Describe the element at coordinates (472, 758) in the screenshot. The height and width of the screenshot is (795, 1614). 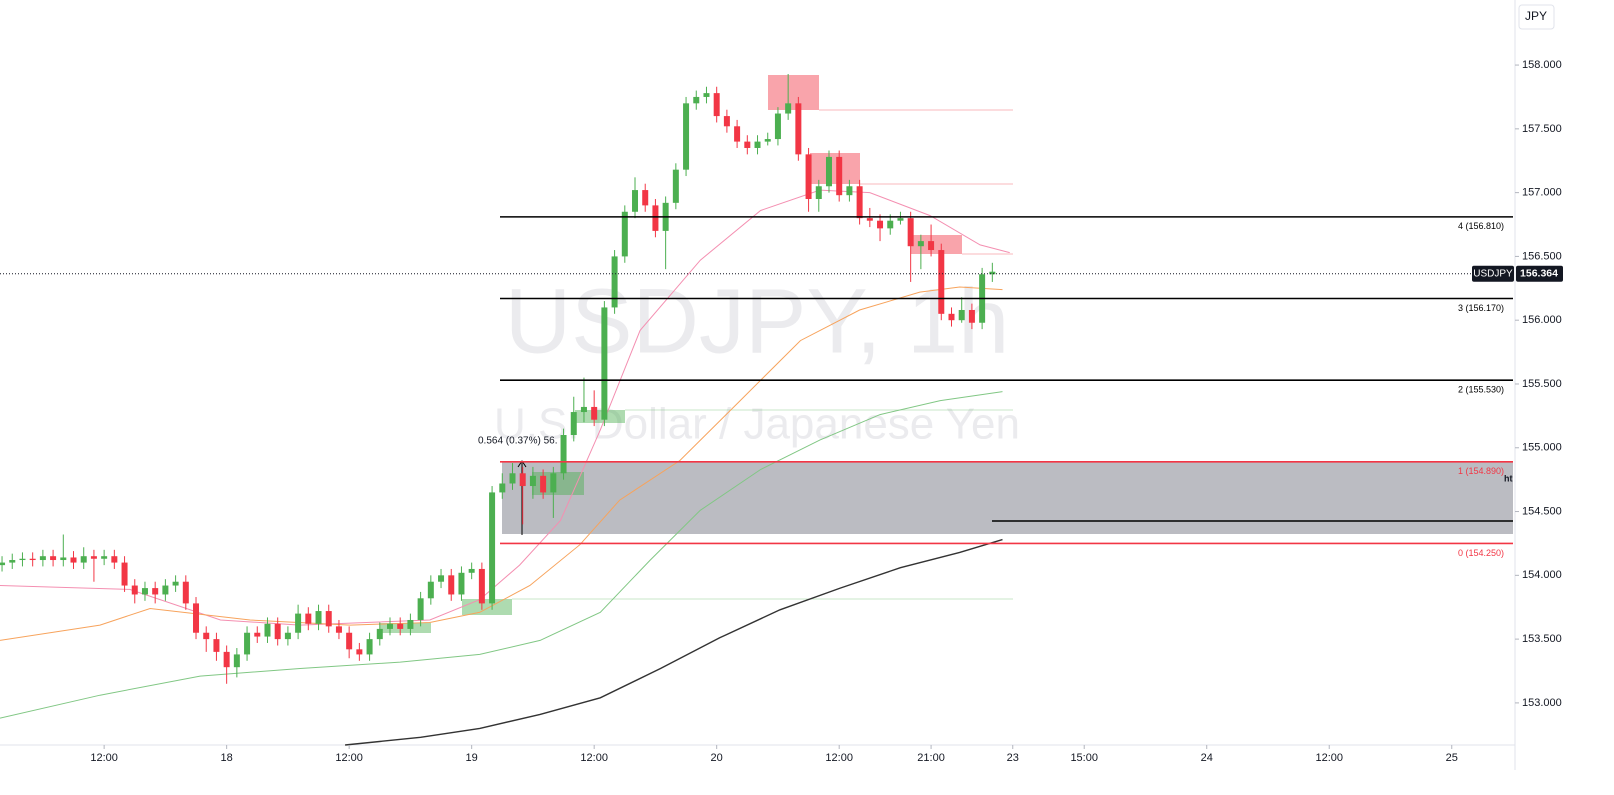
I see `x-tick-label: 19` at that location.